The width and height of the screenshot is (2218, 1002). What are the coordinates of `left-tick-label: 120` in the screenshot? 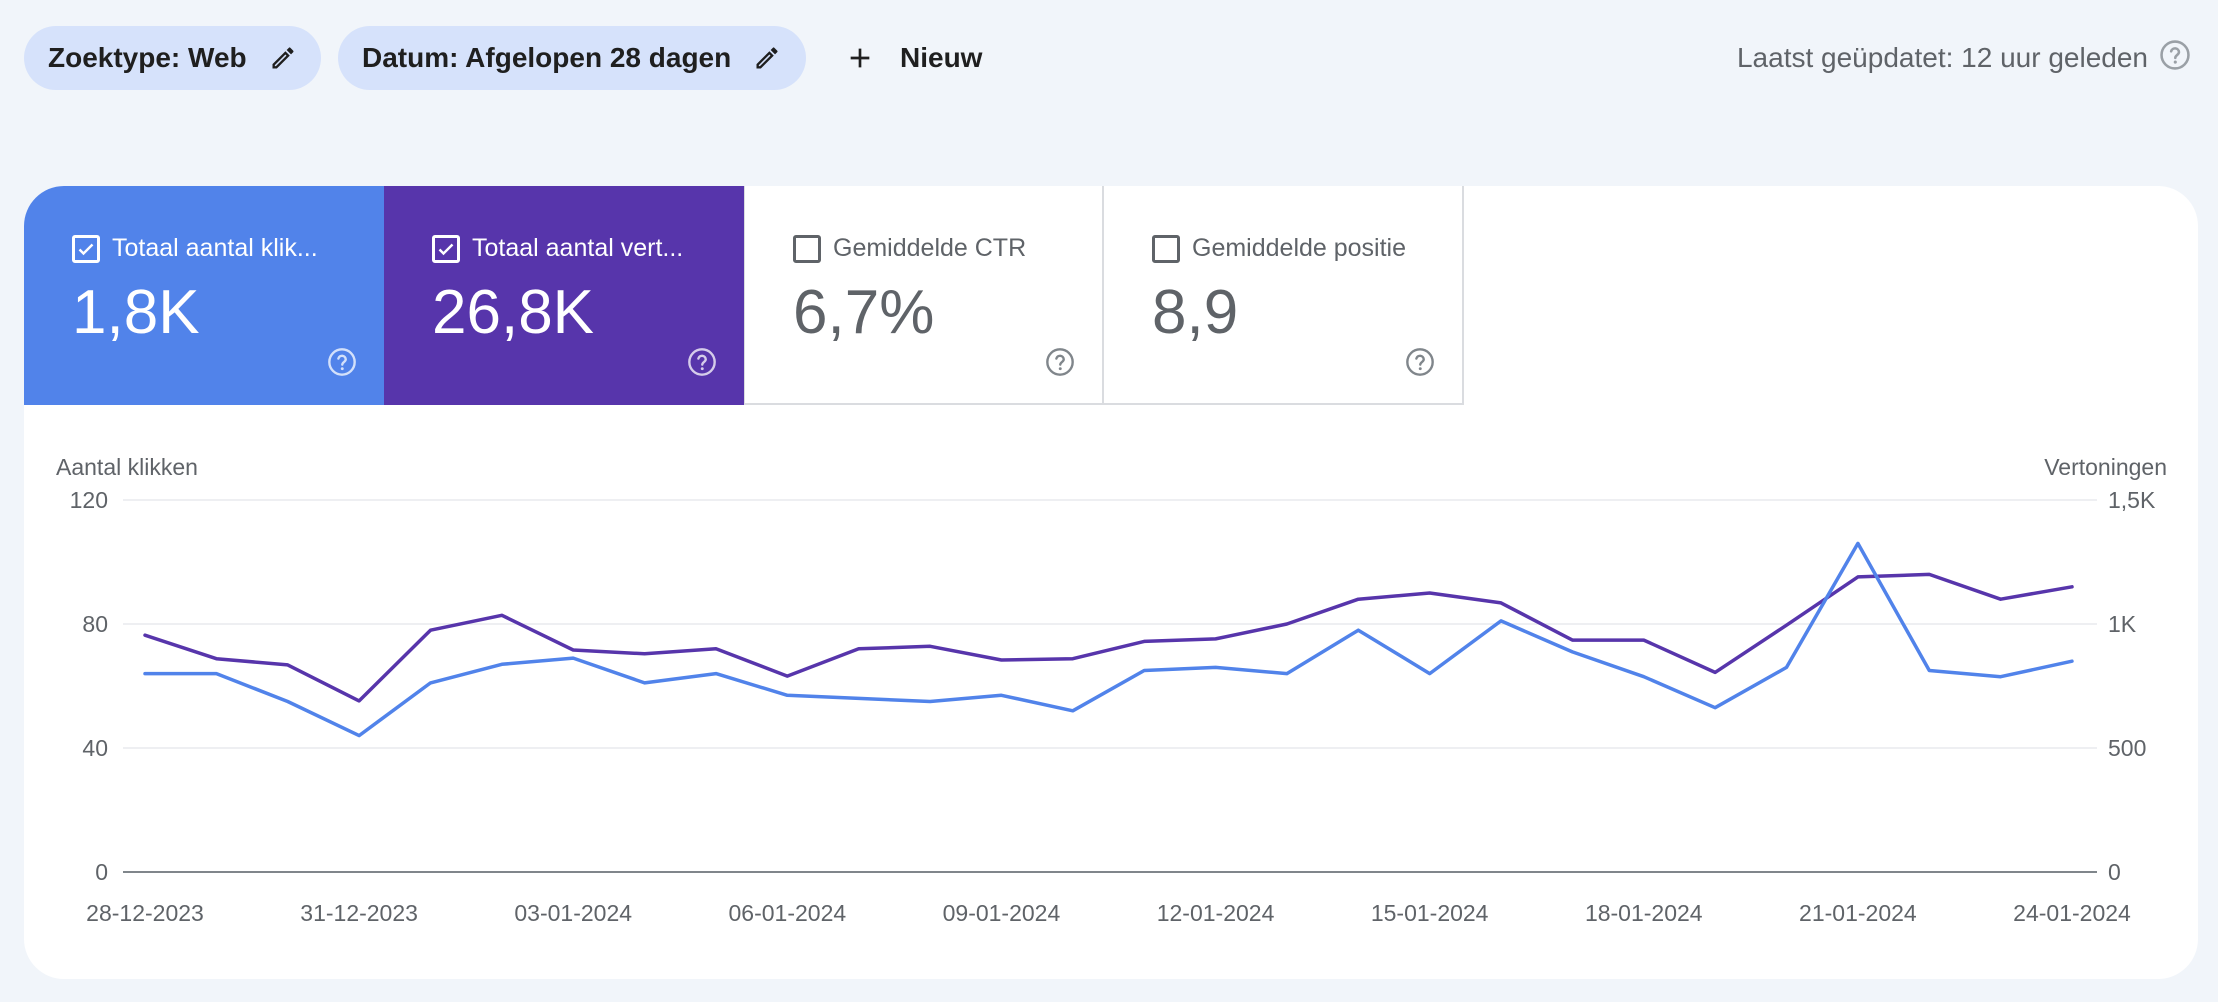 It's located at (89, 500).